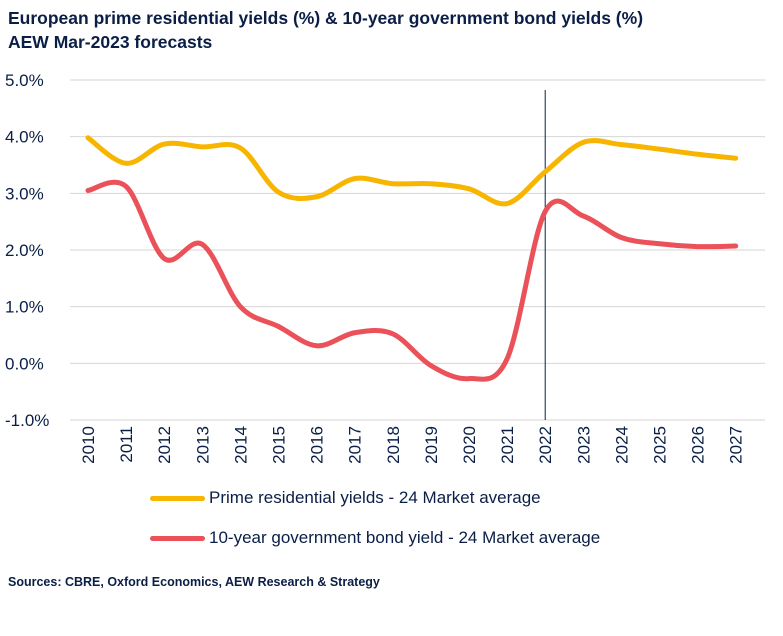 The width and height of the screenshot is (783, 636). Describe the element at coordinates (164, 445) in the screenshot. I see `x-tick-label: 2012` at that location.